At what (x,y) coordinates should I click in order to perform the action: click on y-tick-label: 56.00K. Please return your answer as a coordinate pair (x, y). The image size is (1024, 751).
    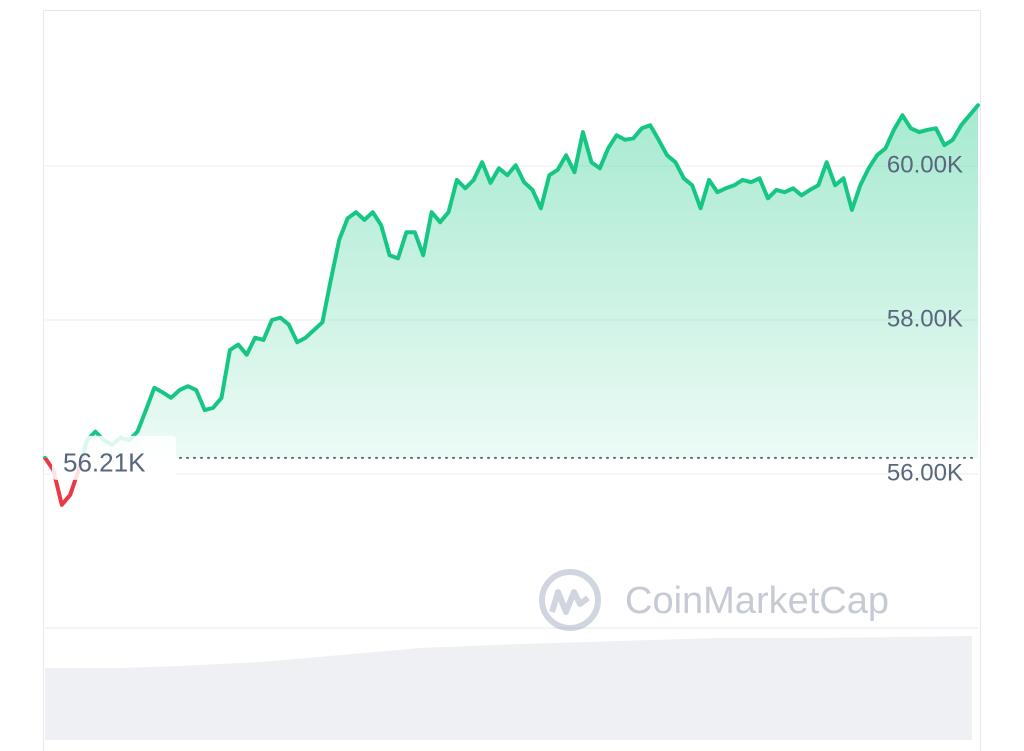
    Looking at the image, I should click on (925, 472).